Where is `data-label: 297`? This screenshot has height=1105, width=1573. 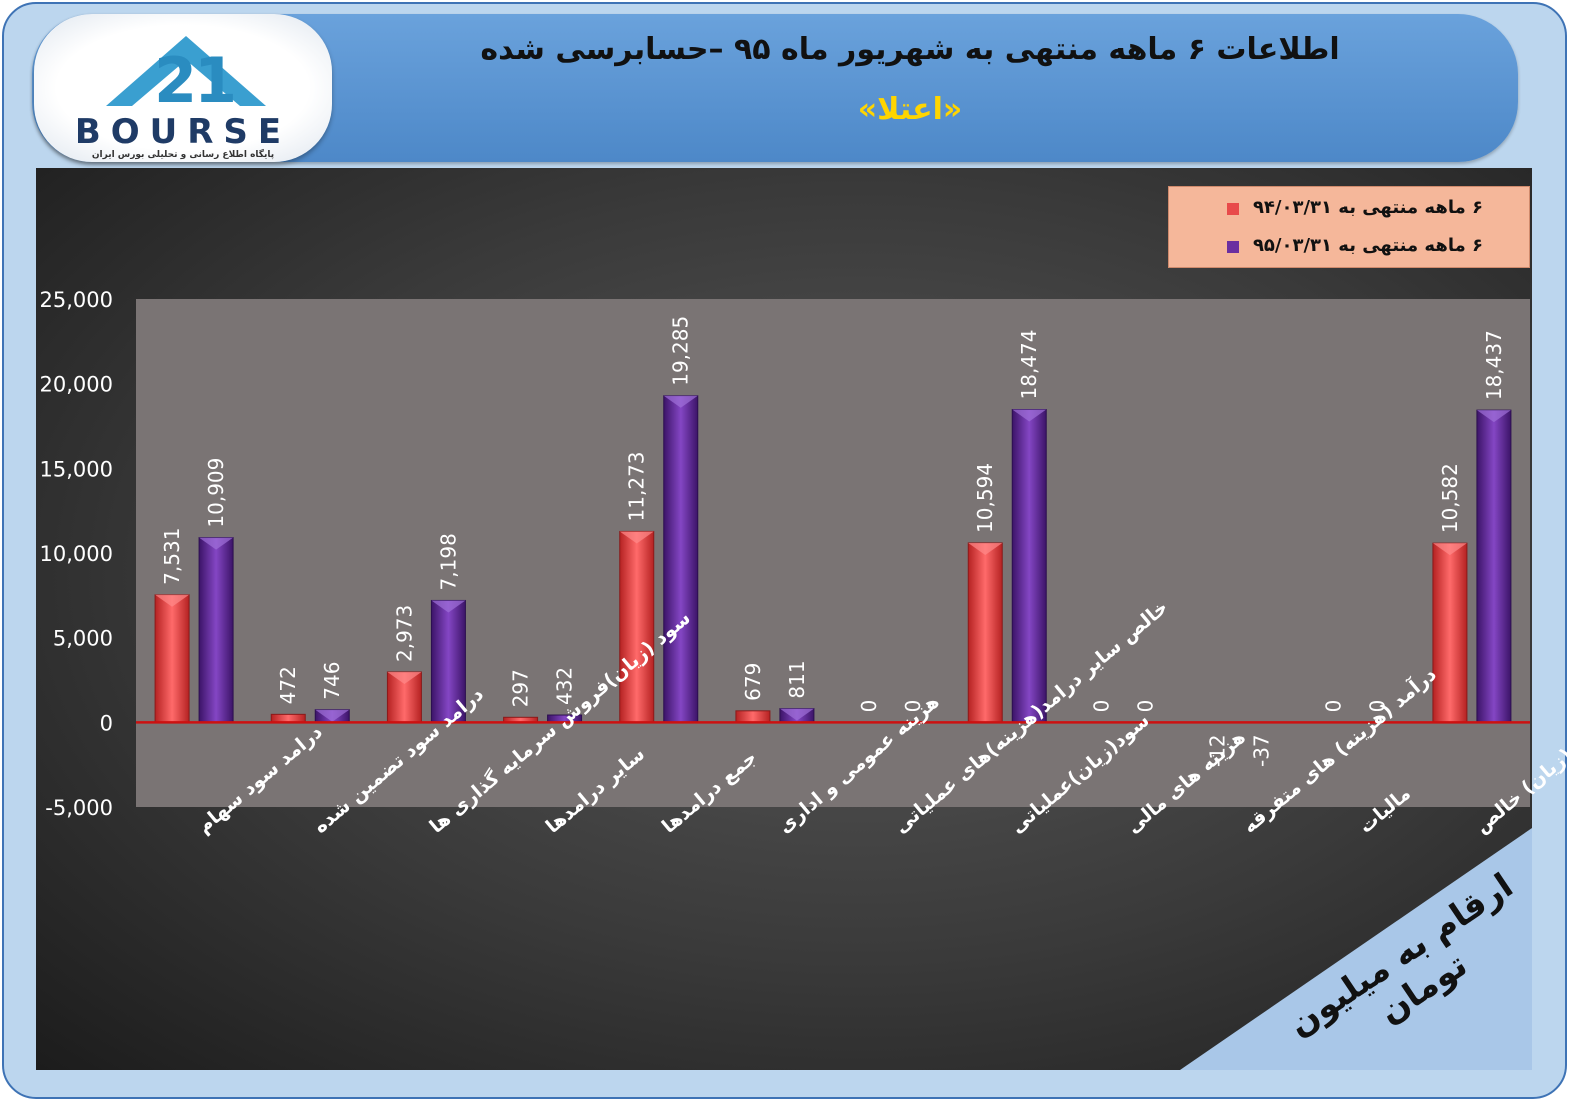
data-label: 297 is located at coordinates (521, 688).